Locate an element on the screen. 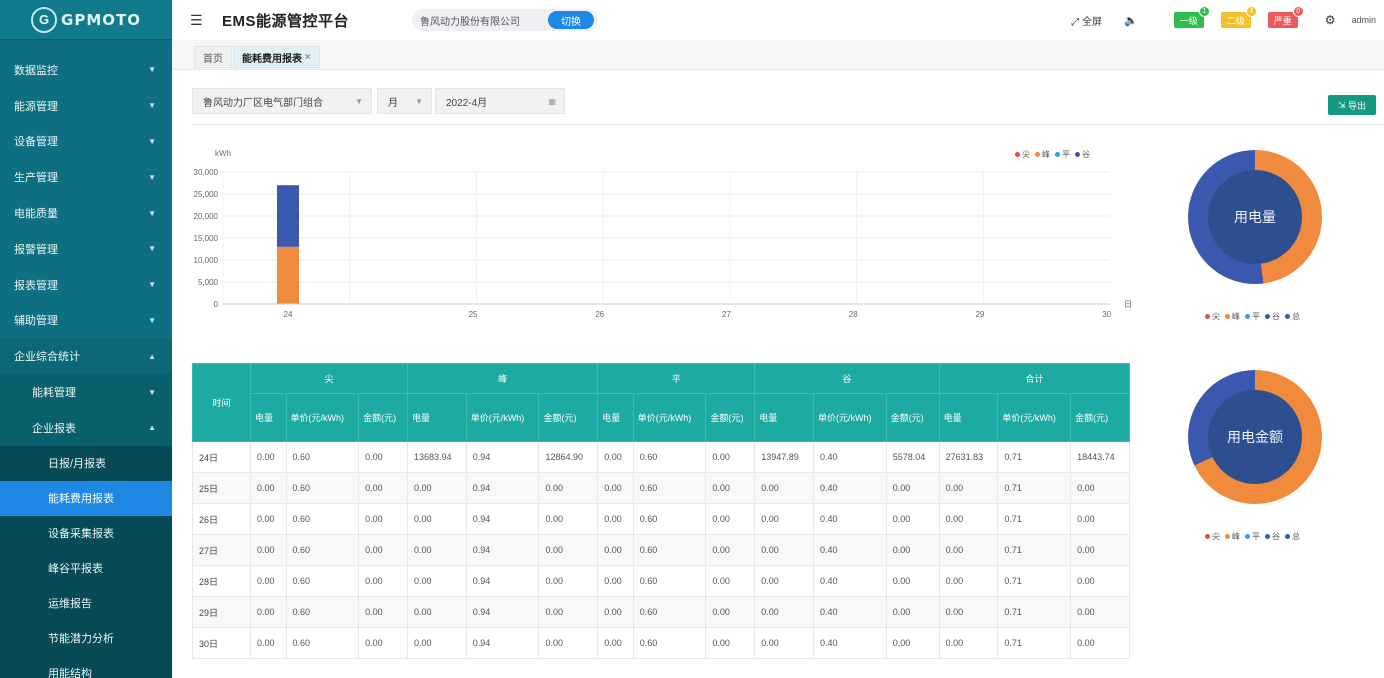 Image resolution: width=1384 pixels, height=678 pixels. logo-icon: G is located at coordinates (44, 19).